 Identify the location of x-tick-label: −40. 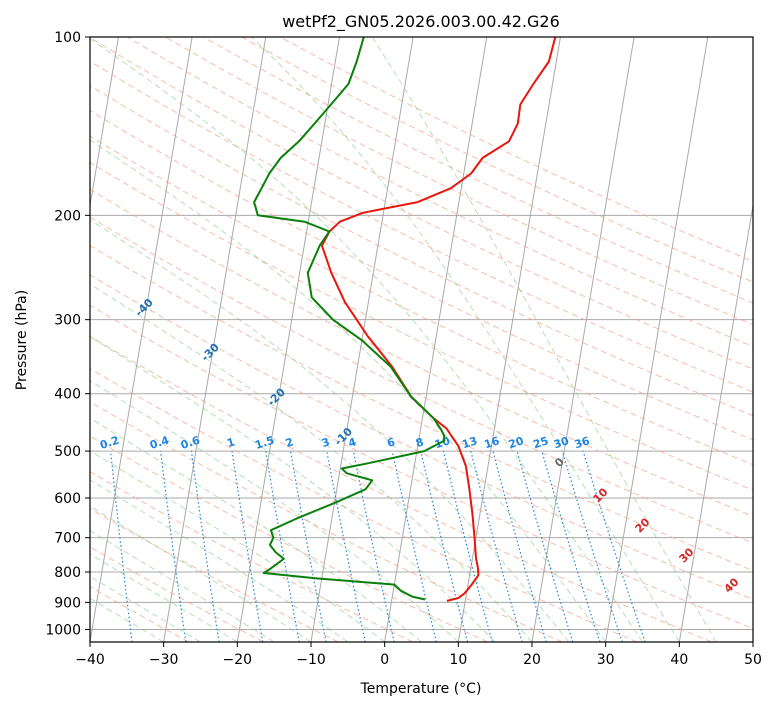
(90, 660).